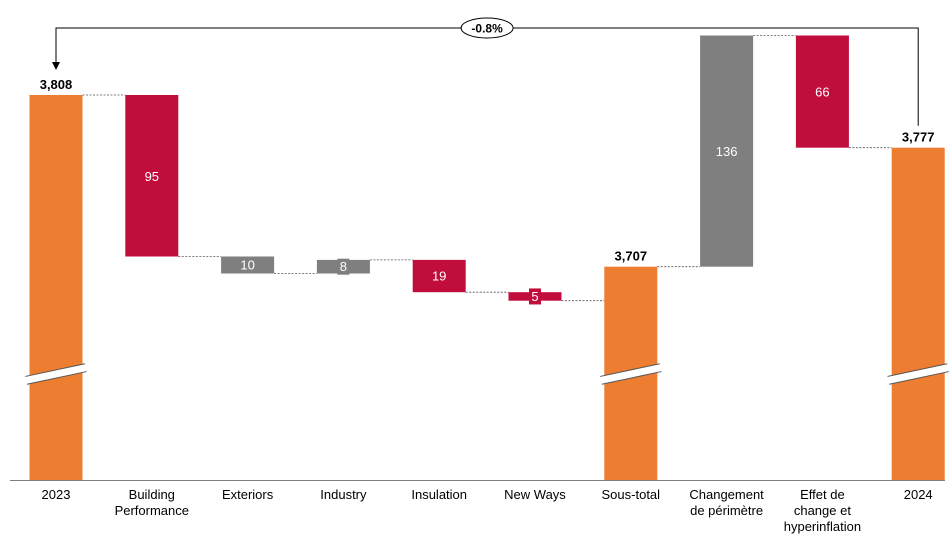  I want to click on value-label: 5, so click(534, 296).